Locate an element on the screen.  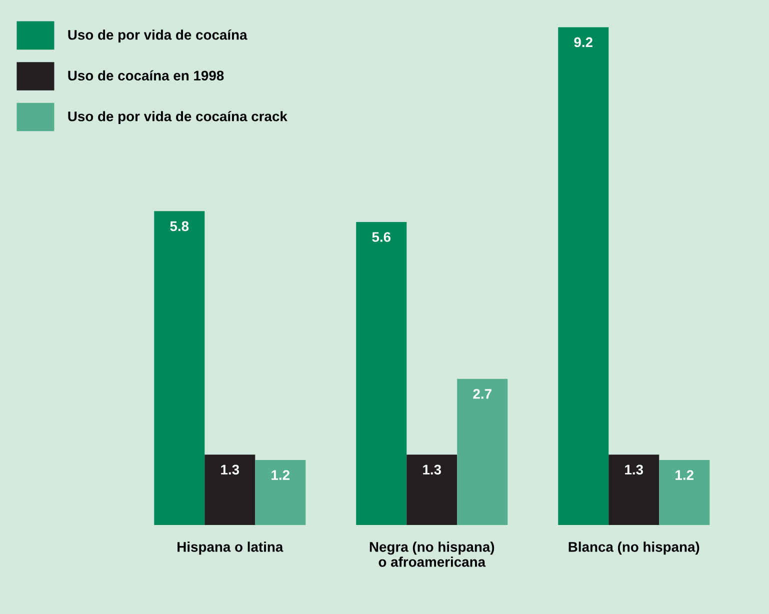
data-label: 5.8 is located at coordinates (179, 226).